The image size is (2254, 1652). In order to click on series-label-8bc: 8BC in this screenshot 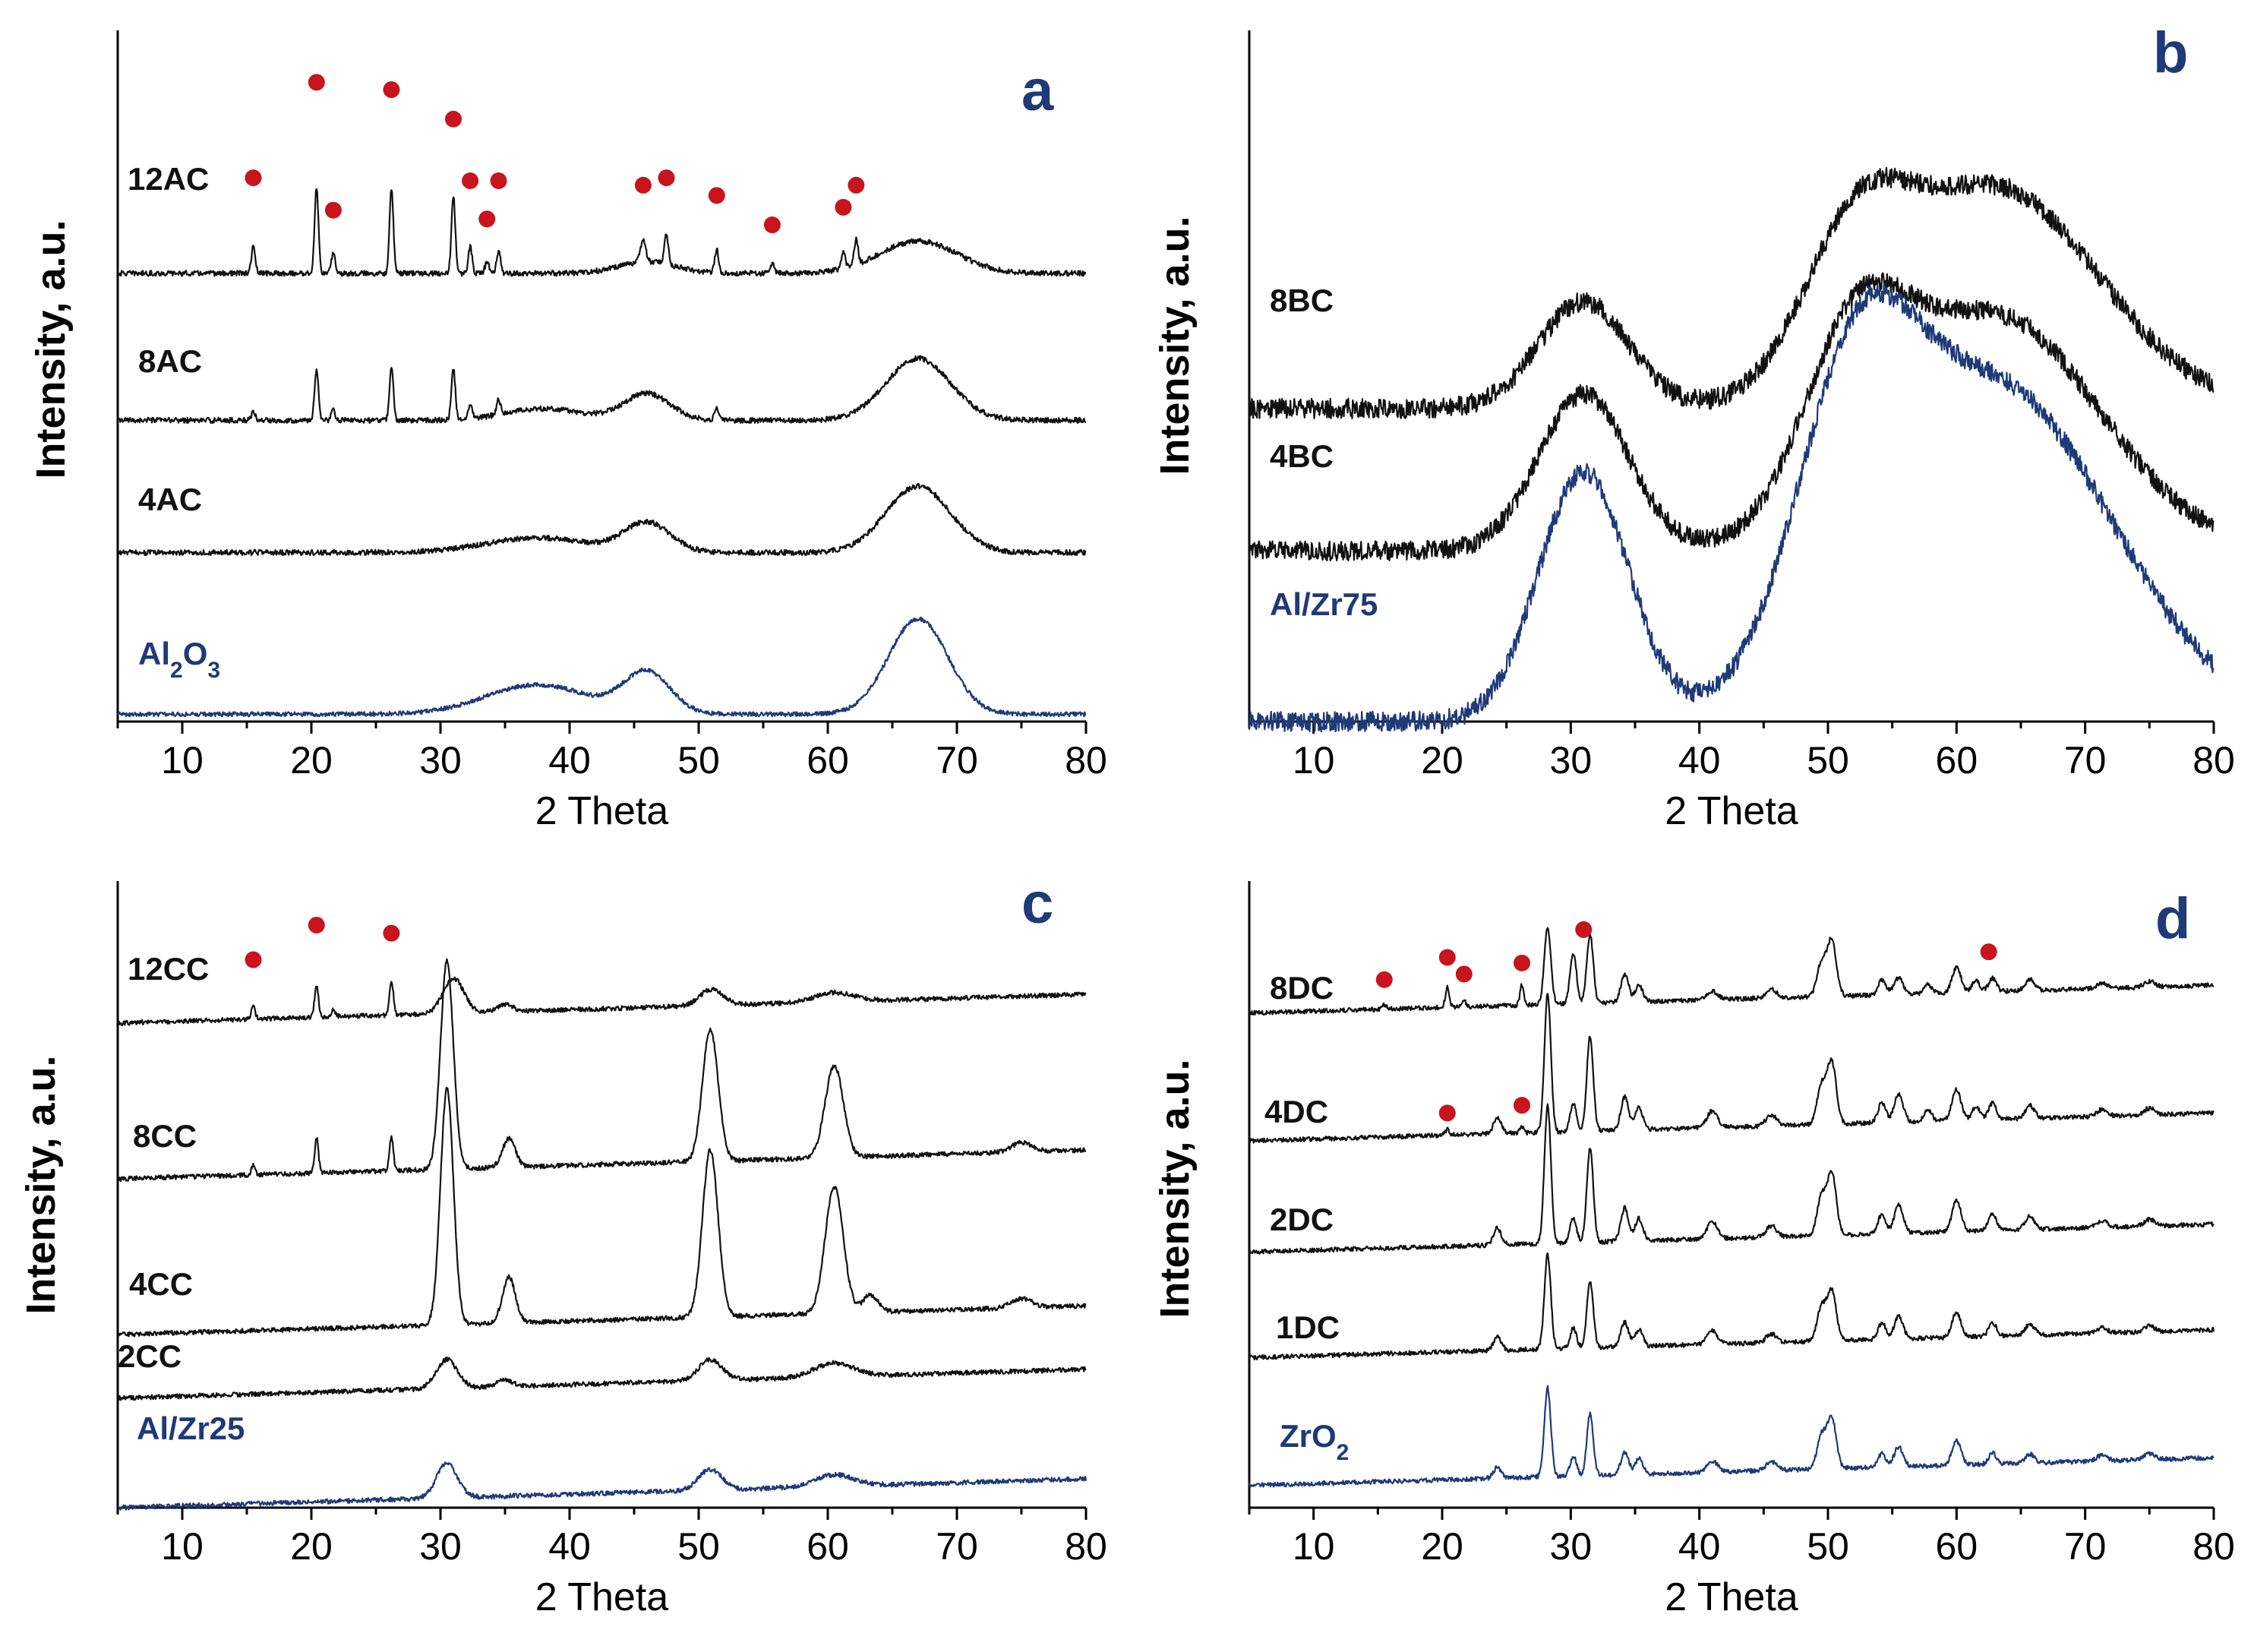, I will do `click(1302, 300)`.